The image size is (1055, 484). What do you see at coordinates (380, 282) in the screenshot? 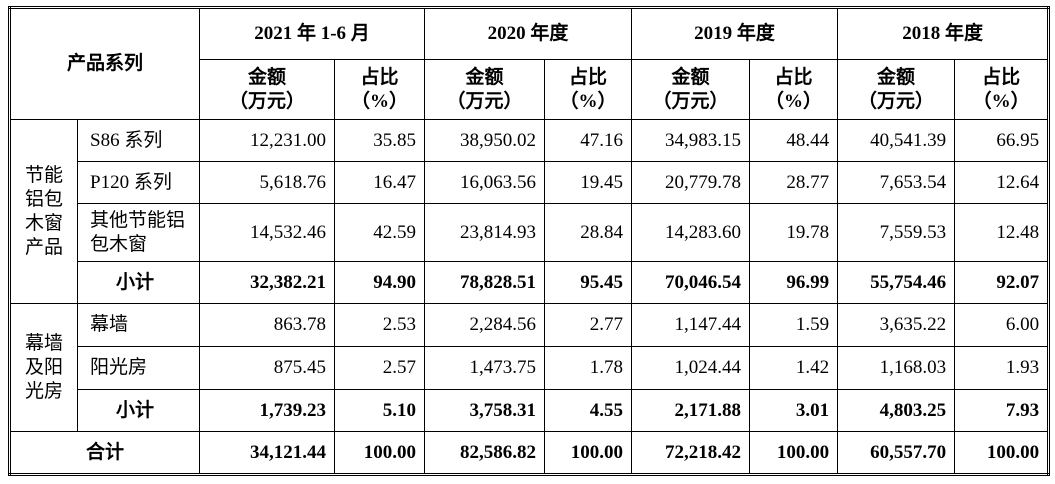
I see `share-cell: 94.90` at bounding box center [380, 282].